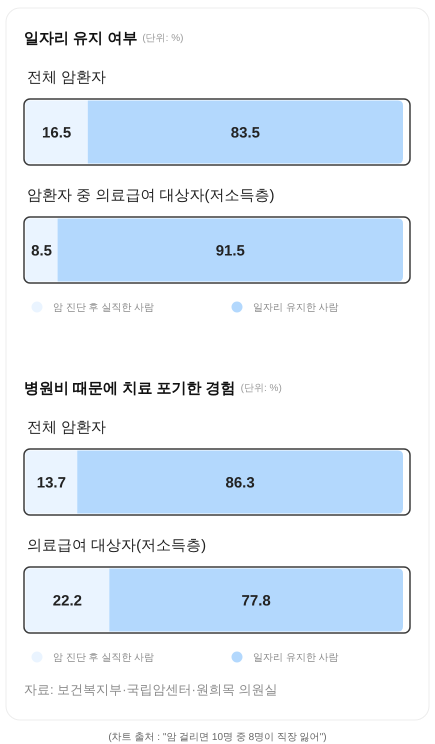 This screenshot has height=744, width=435. I want to click on data-label: 8.5, so click(41, 251).